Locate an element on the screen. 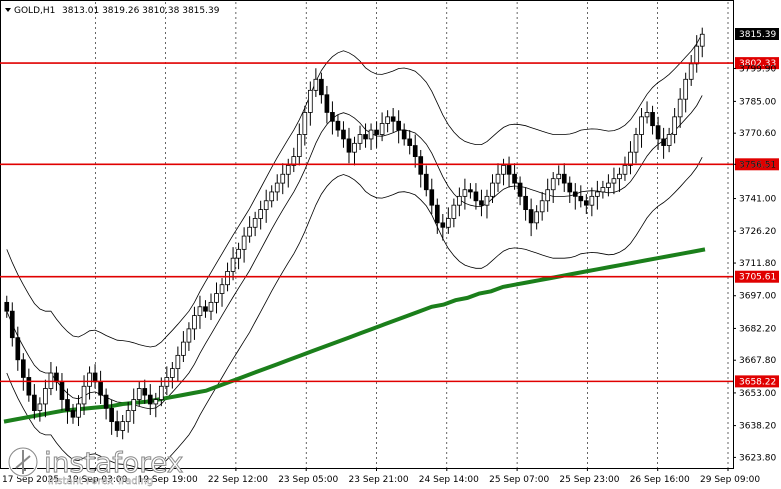  y-tick-label: 3726.20 is located at coordinates (757, 232).